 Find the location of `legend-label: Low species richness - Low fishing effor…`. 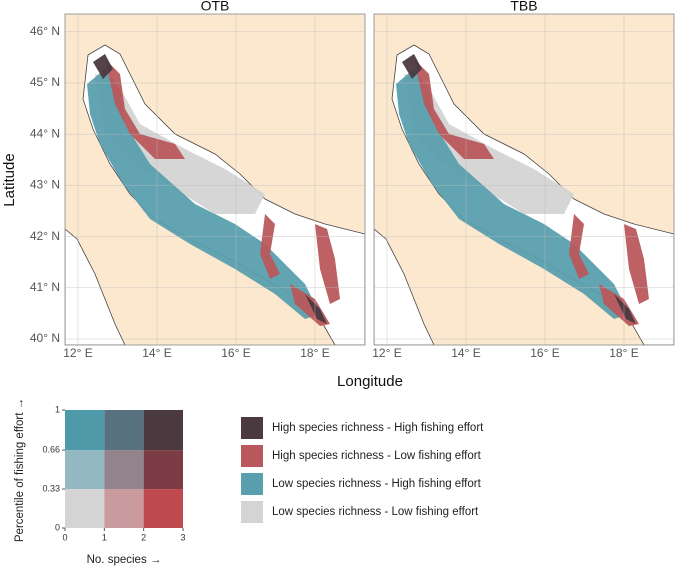

legend-label: Low species richness - Low fishing effor… is located at coordinates (375, 512).